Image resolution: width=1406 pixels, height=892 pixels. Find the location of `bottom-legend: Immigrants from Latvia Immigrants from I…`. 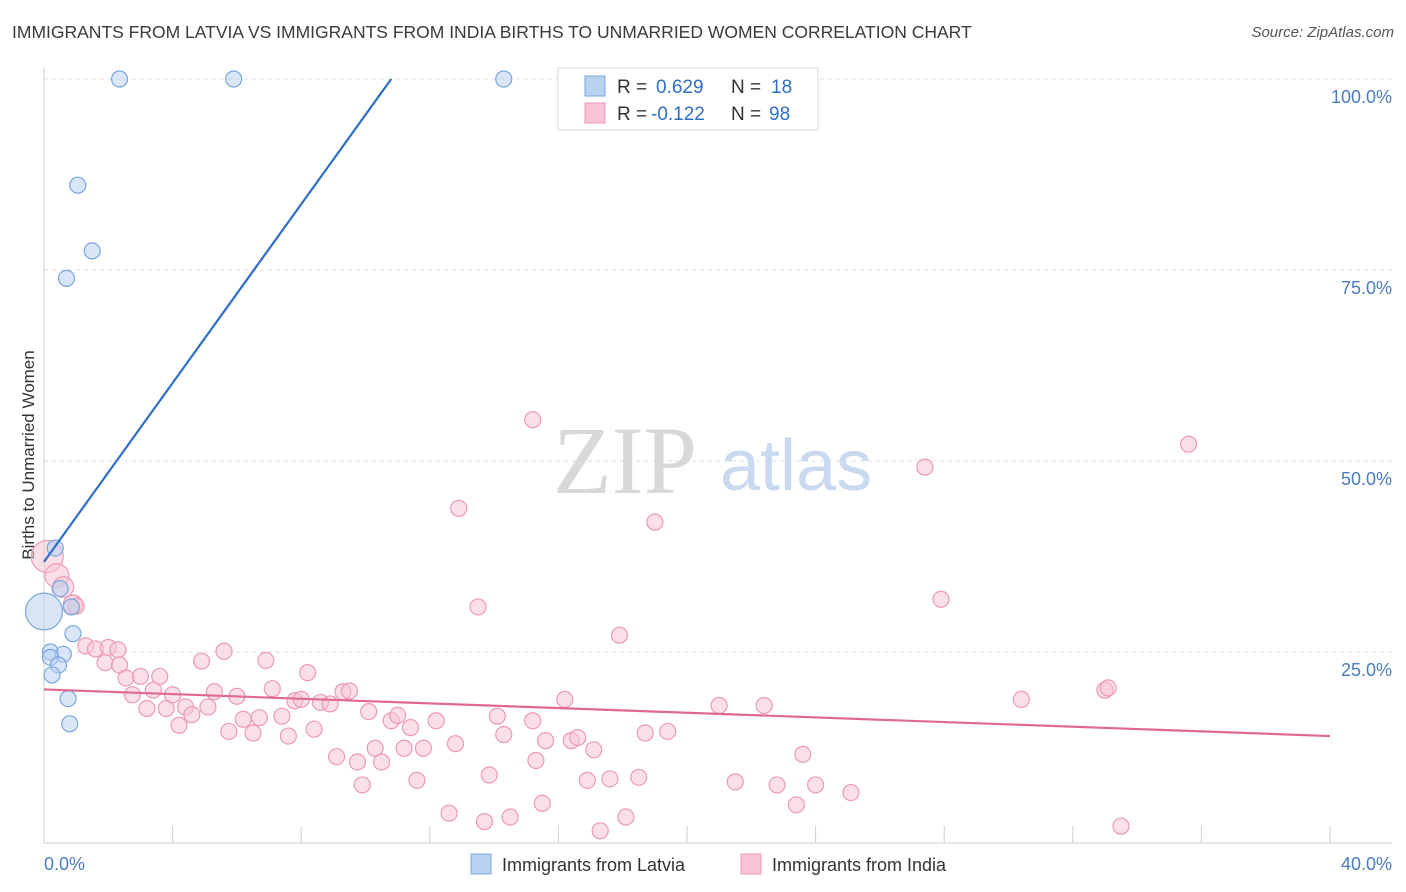

bottom-legend: Immigrants from Latvia Immigrants from I… is located at coordinates (708, 864).